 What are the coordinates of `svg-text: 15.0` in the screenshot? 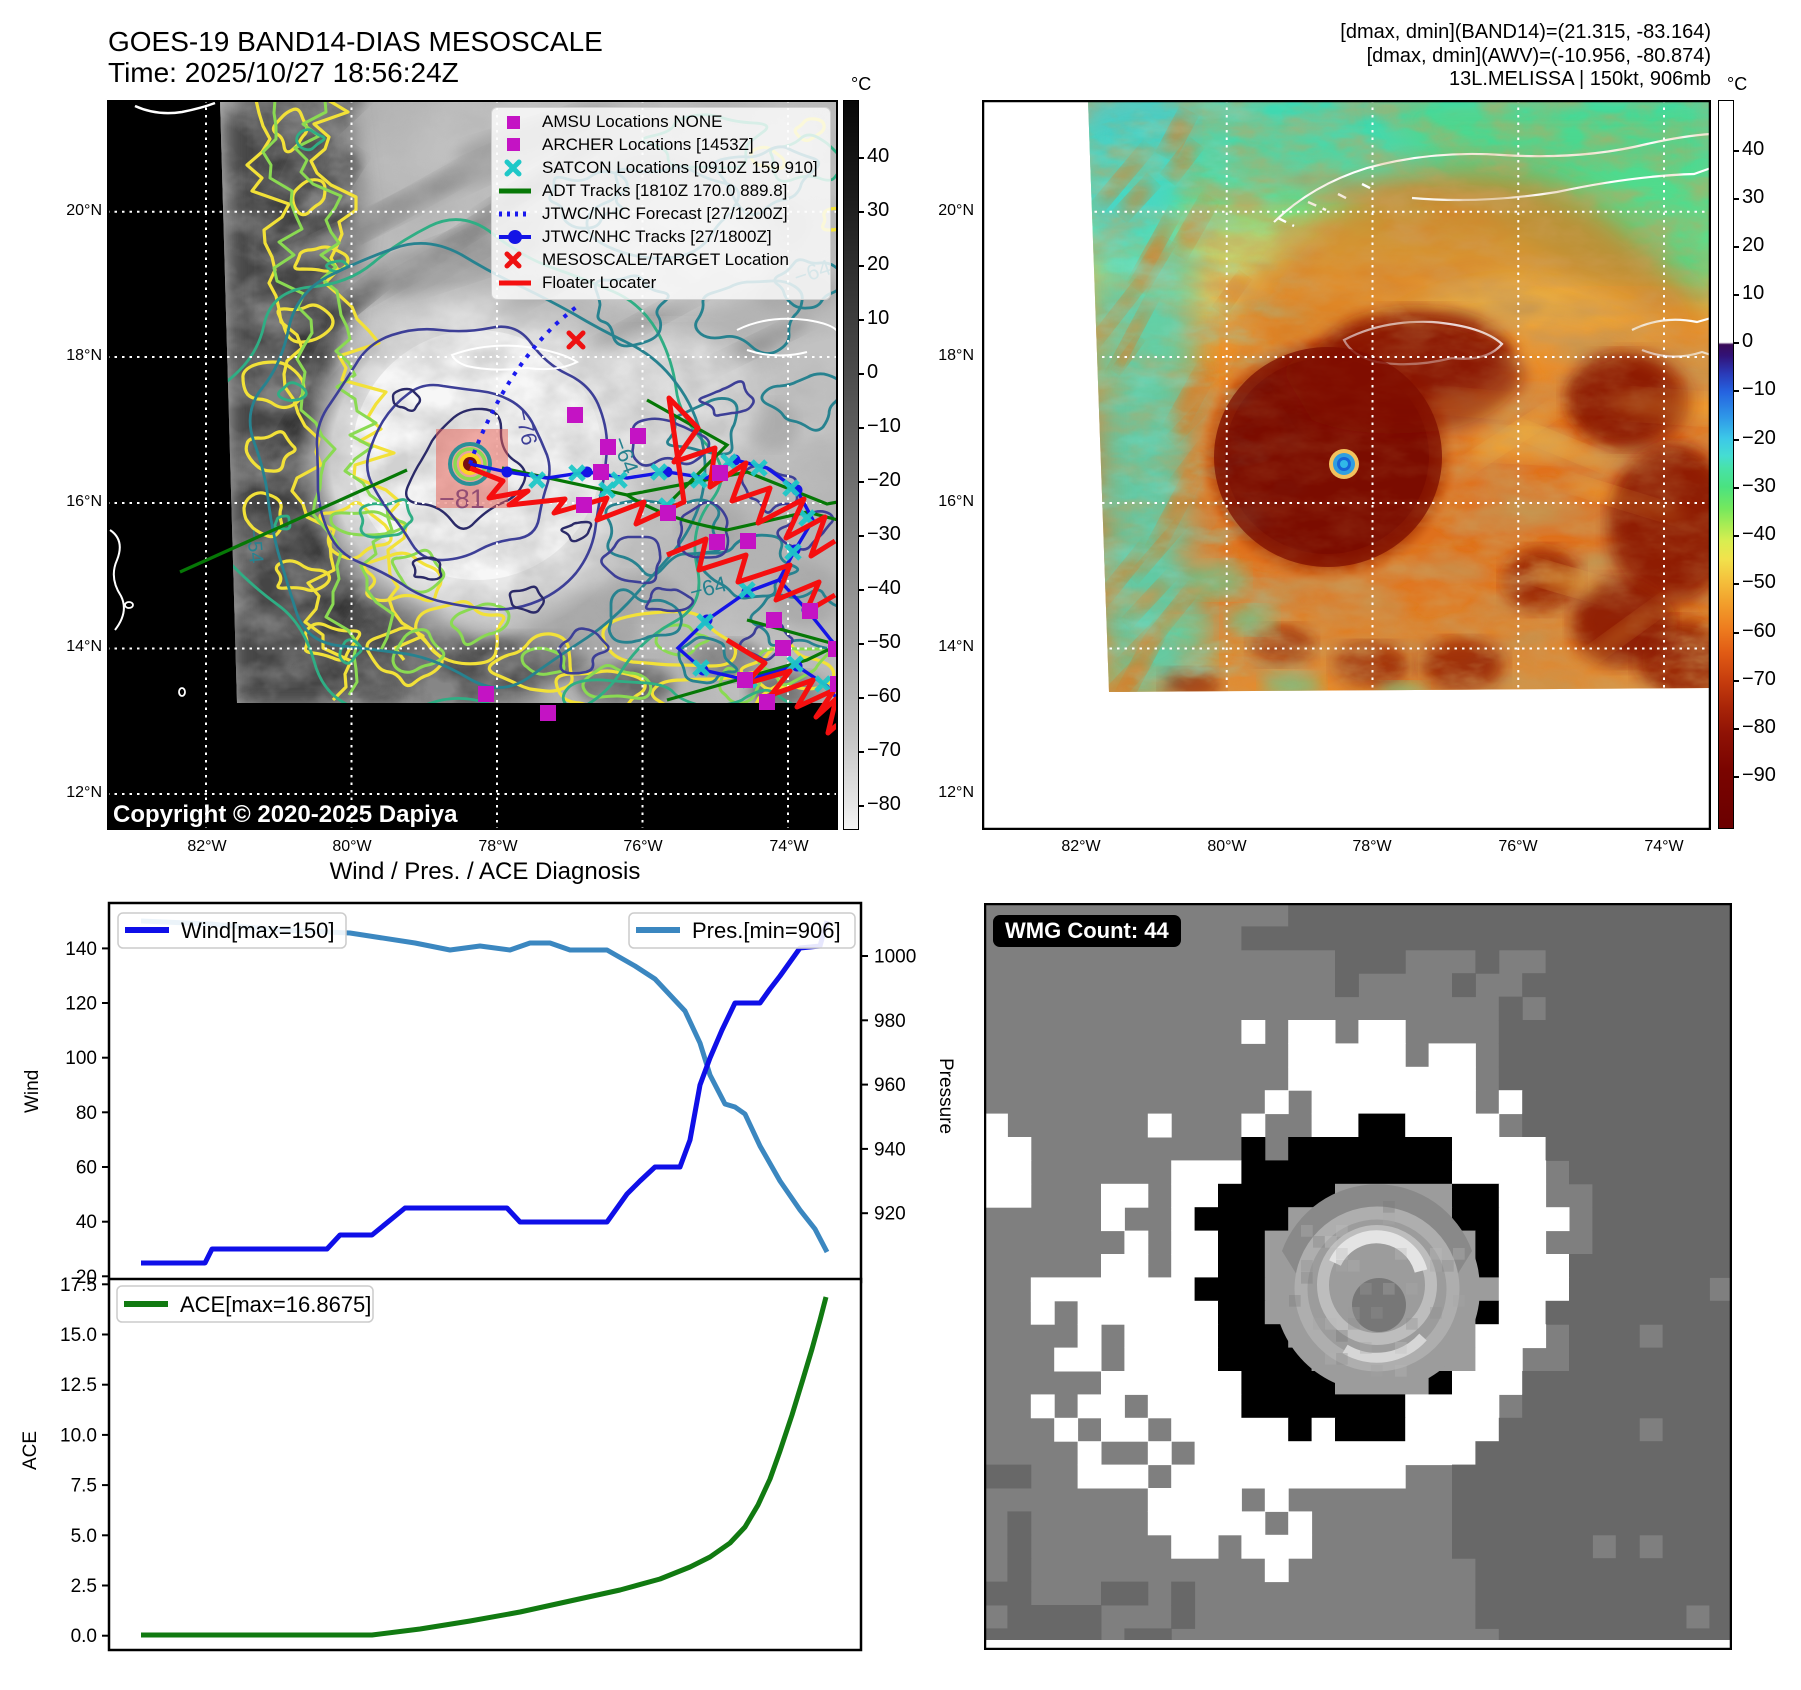 It's located at (78, 1335).